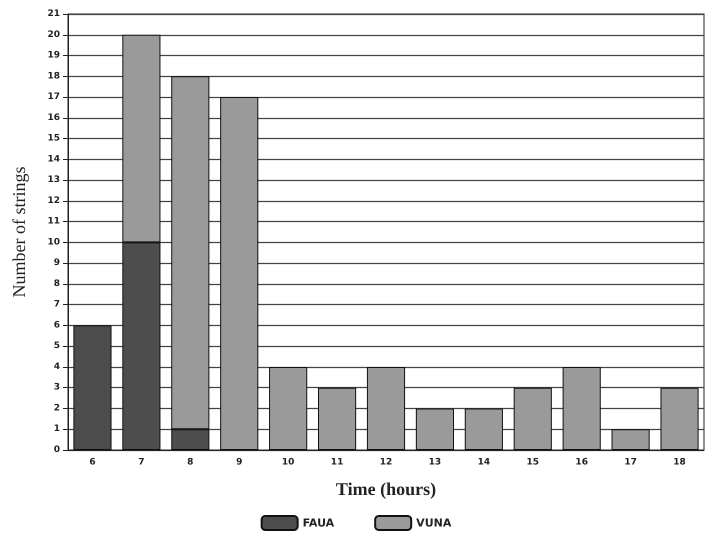  I want to click on x-tick-label: 11, so click(337, 463).